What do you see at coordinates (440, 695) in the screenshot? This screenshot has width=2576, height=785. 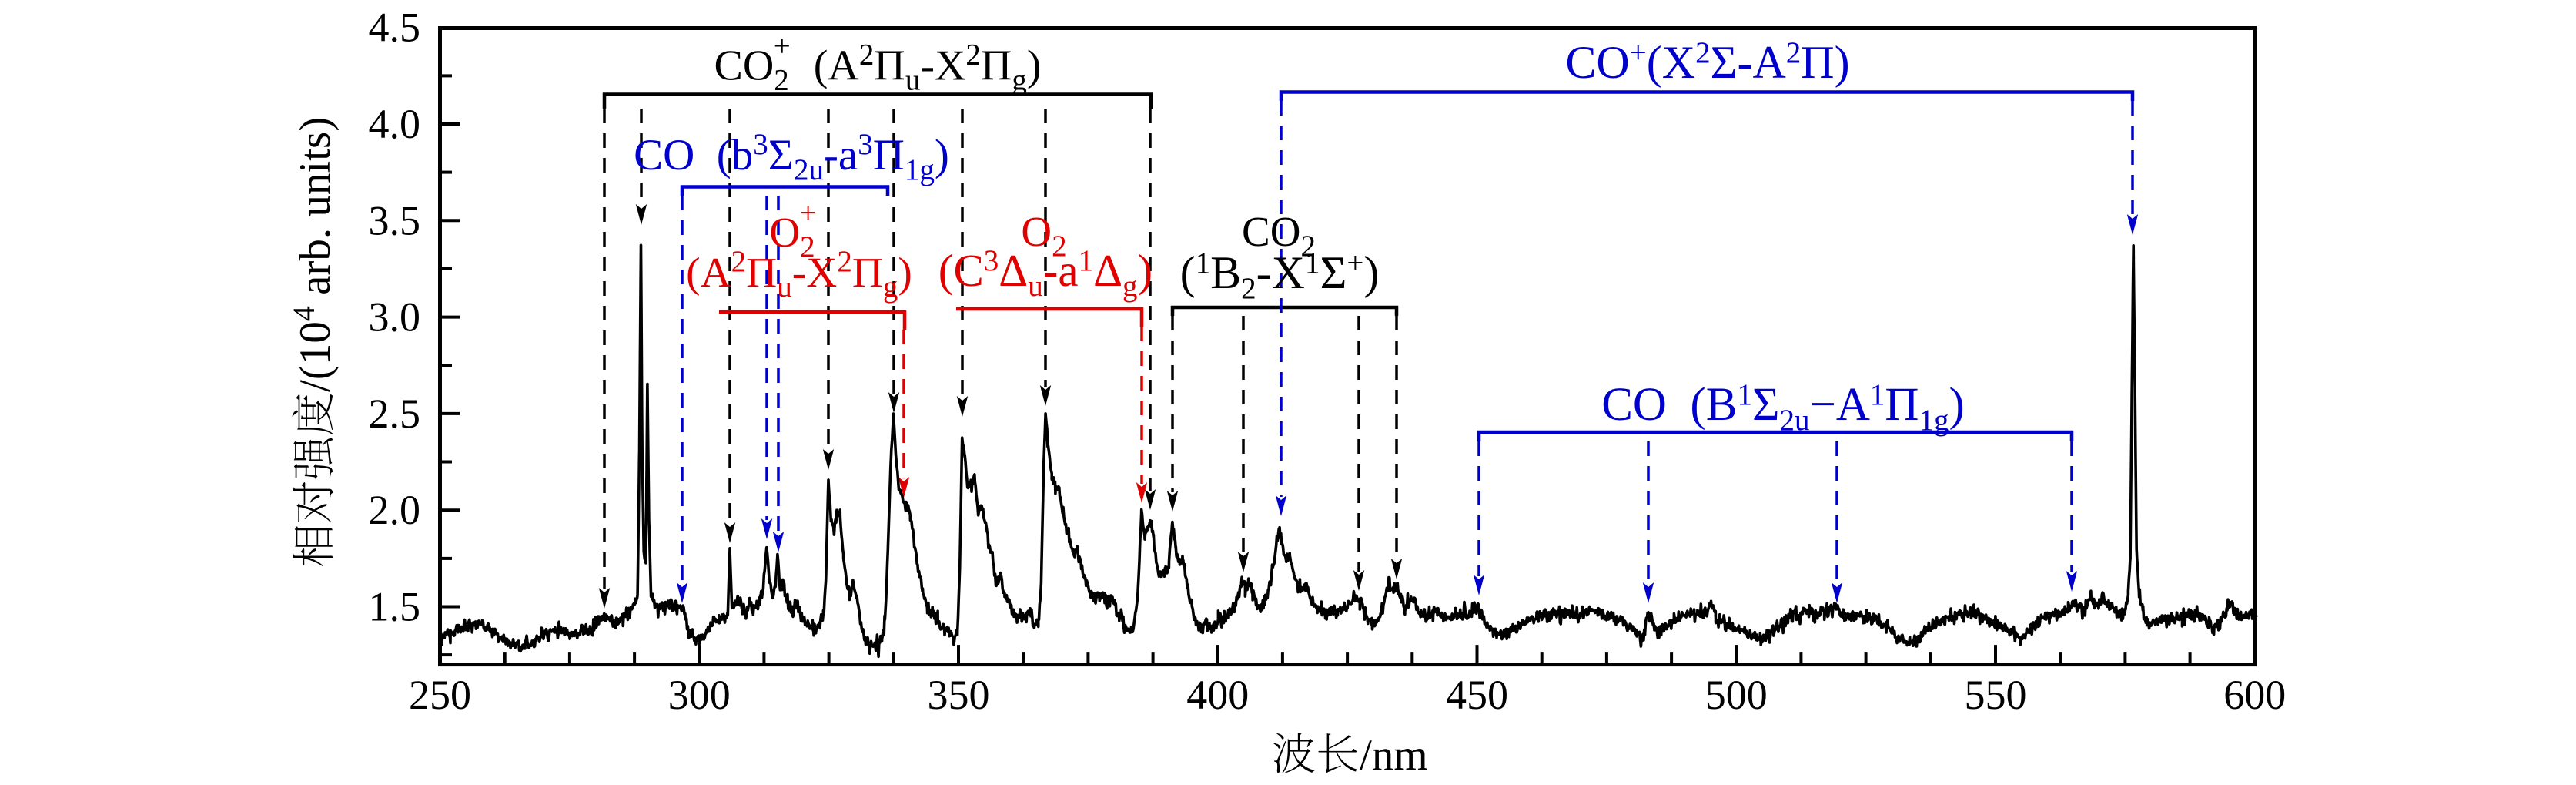 I see `svg-text: 250` at bounding box center [440, 695].